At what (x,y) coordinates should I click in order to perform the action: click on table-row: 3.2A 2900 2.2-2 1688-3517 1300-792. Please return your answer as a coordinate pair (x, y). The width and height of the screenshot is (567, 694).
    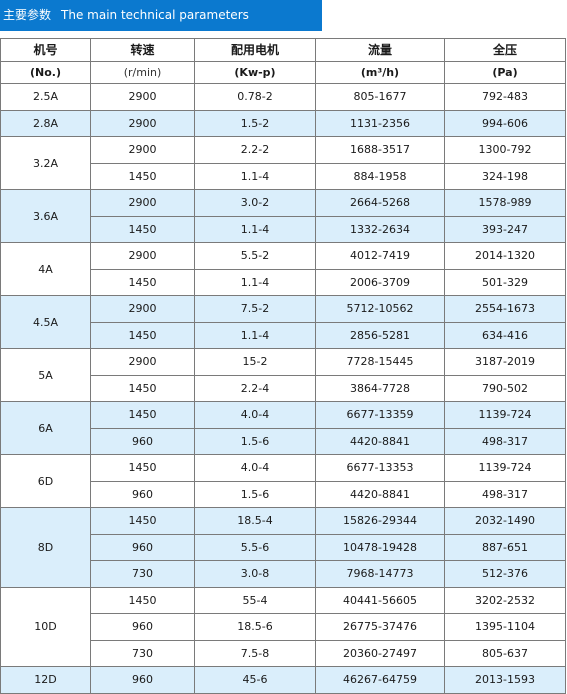
    Looking at the image, I should click on (283, 163).